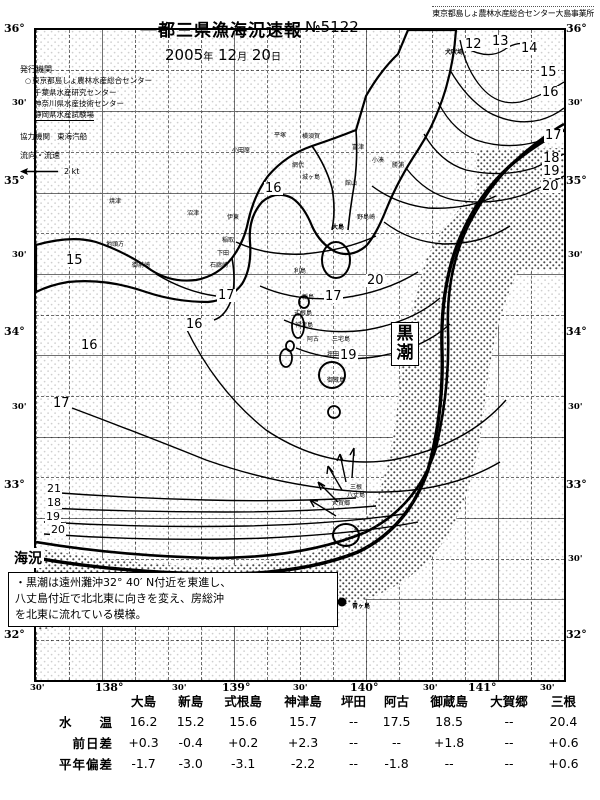 Image resolution: width=600 pixels, height=800 pixels. I want to click on place-label-toshima: 利島, so click(300, 271).